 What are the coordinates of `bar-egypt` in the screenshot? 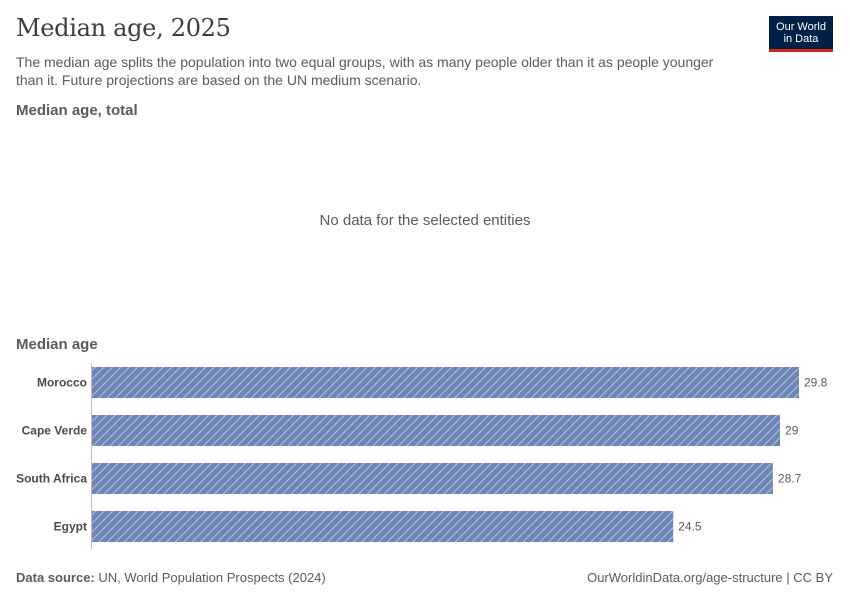 It's located at (383, 526).